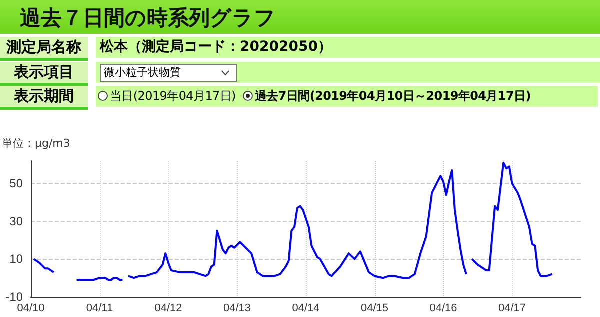 Image resolution: width=600 pixels, height=317 pixels. I want to click on x-tick-label: 04/10, so click(31, 308).